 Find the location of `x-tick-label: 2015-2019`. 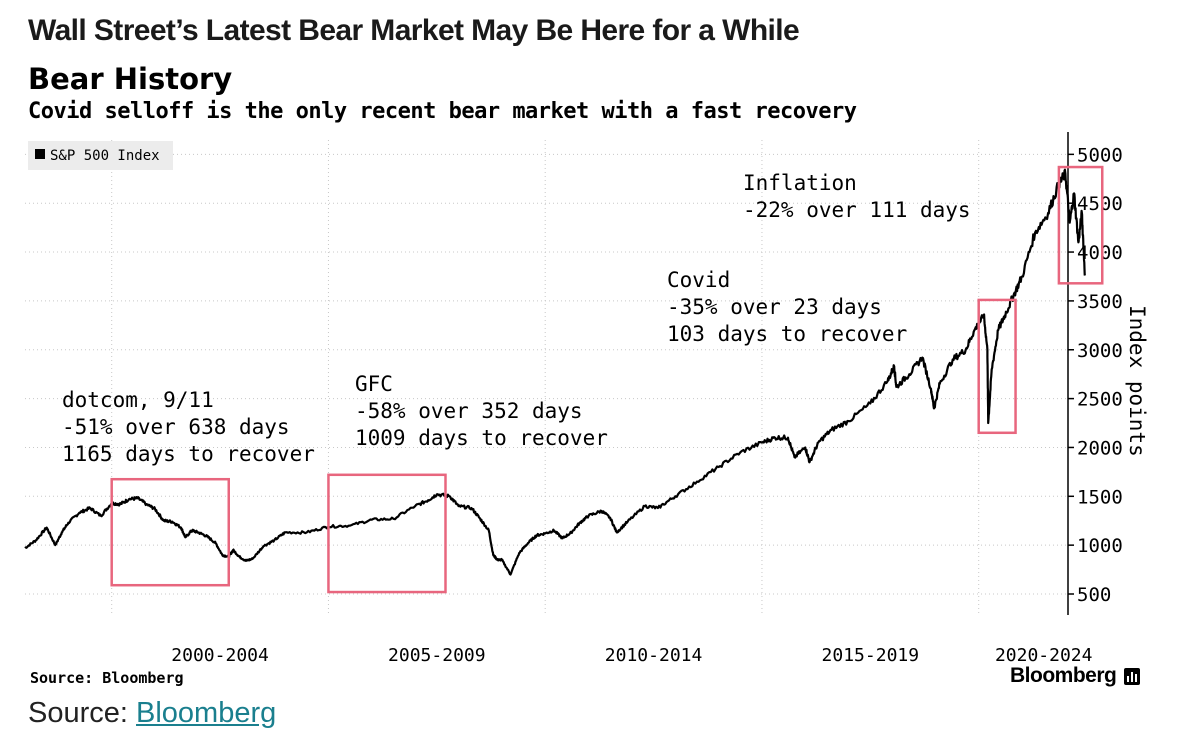

x-tick-label: 2015-2019 is located at coordinates (871, 655).